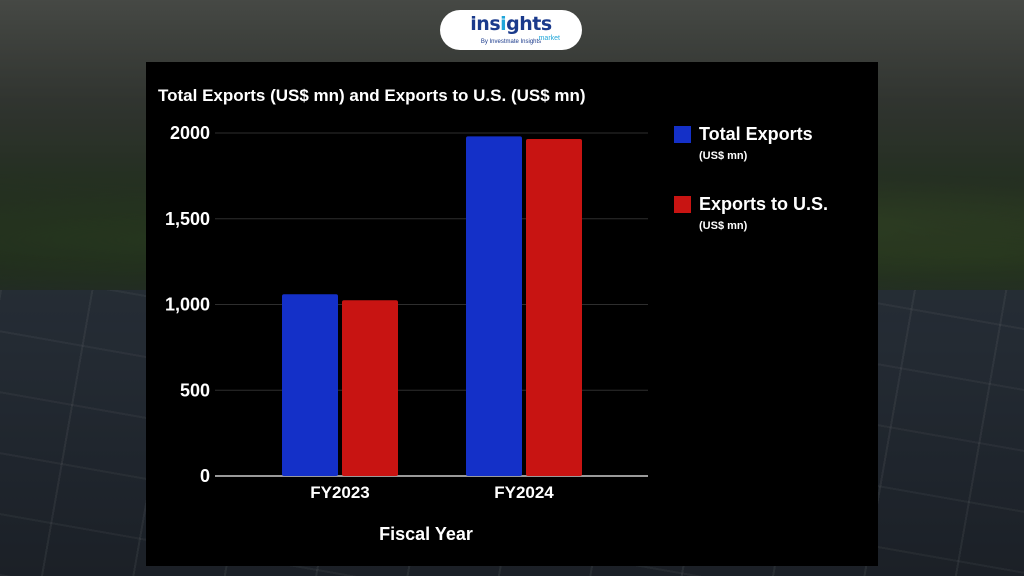  What do you see at coordinates (723, 156) in the screenshot?
I see `legend-unit-total-exports: (US$ mn)` at bounding box center [723, 156].